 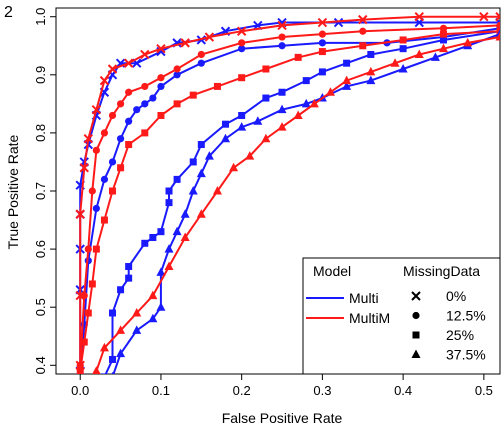 What do you see at coordinates (484, 390) in the screenshot?
I see `x-tick-label: 0.5` at bounding box center [484, 390].